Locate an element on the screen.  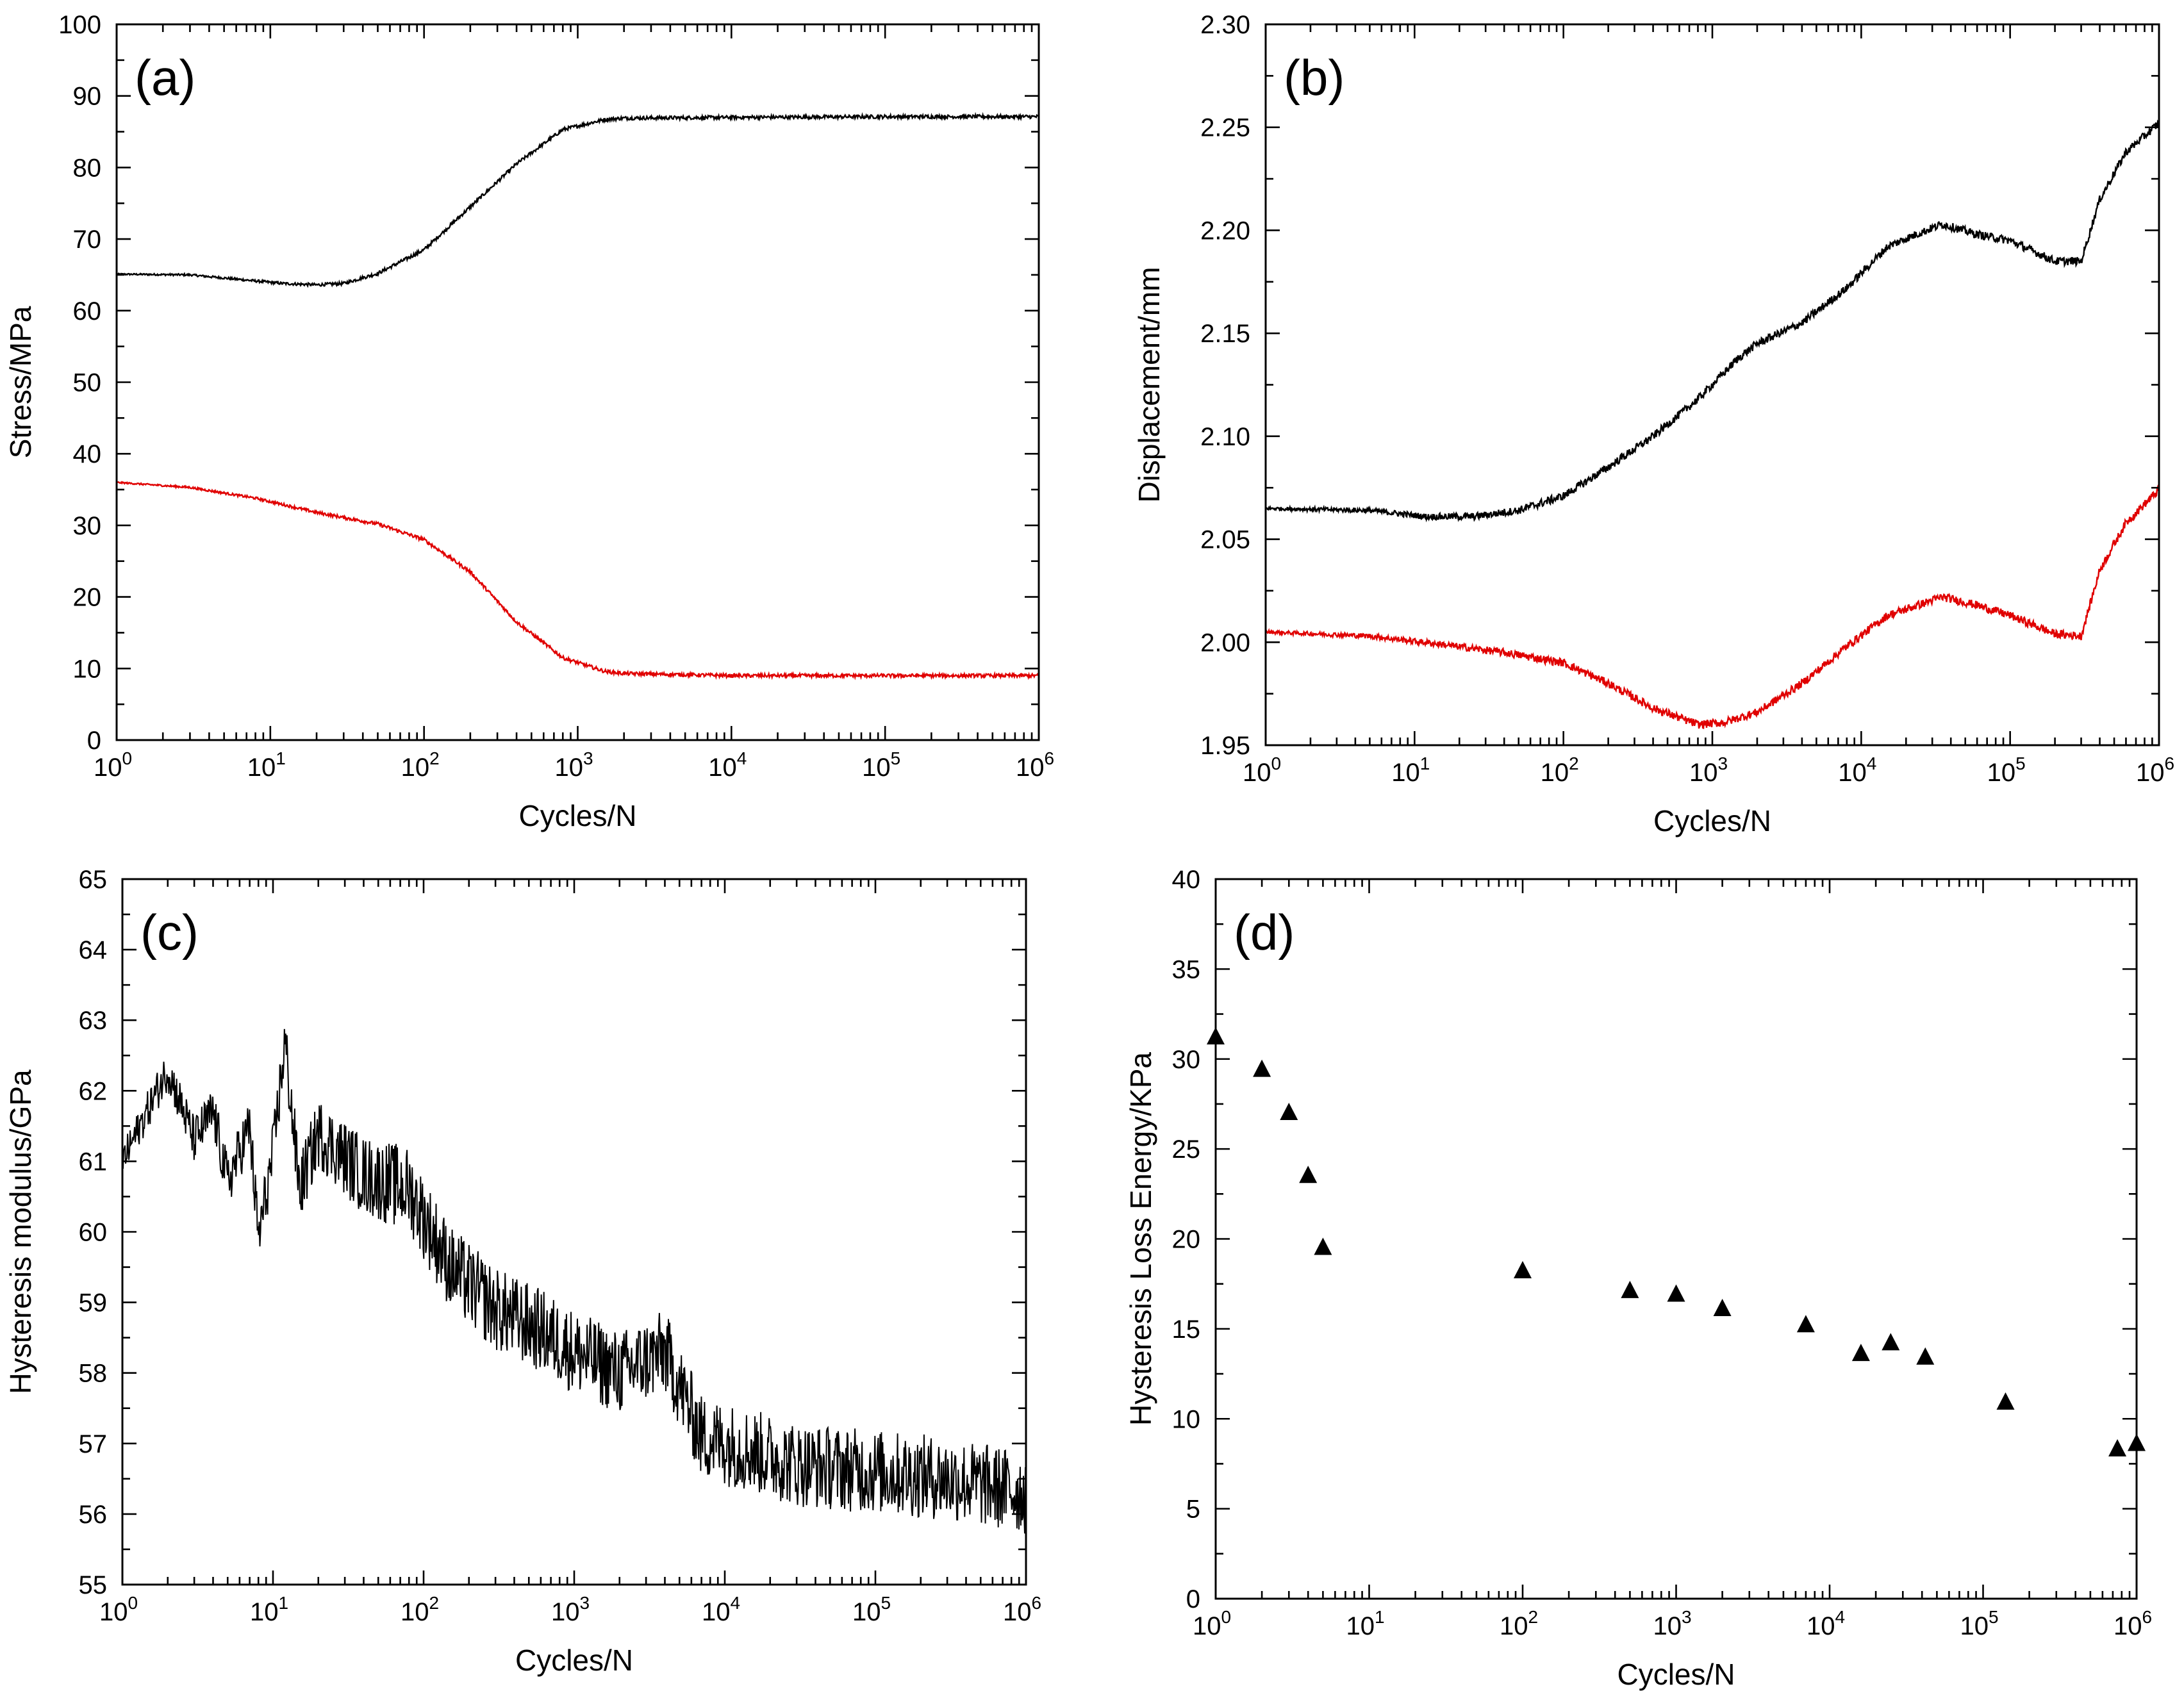
y-axis-label: Hysteresis modulus/GPa is located at coordinates (20, 1231).